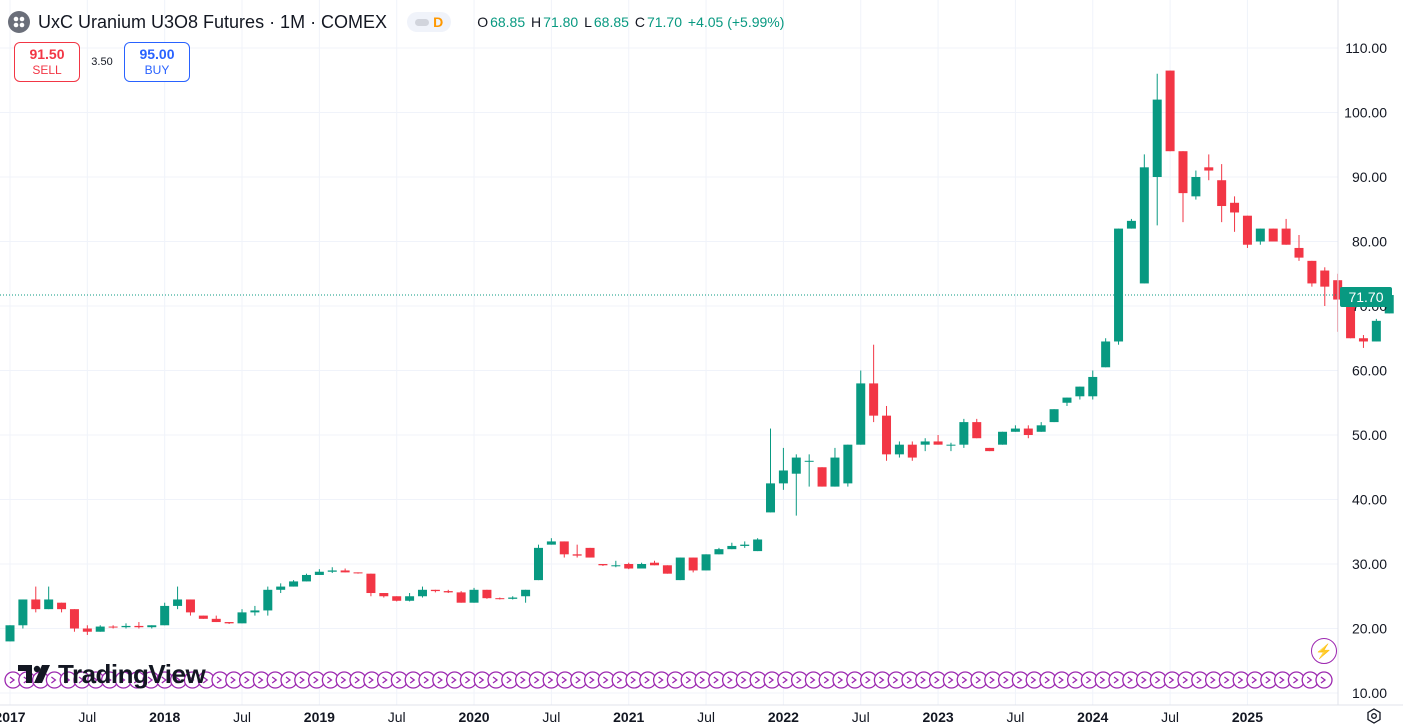  I want to click on x-tick-label: 2024, so click(1092, 717).